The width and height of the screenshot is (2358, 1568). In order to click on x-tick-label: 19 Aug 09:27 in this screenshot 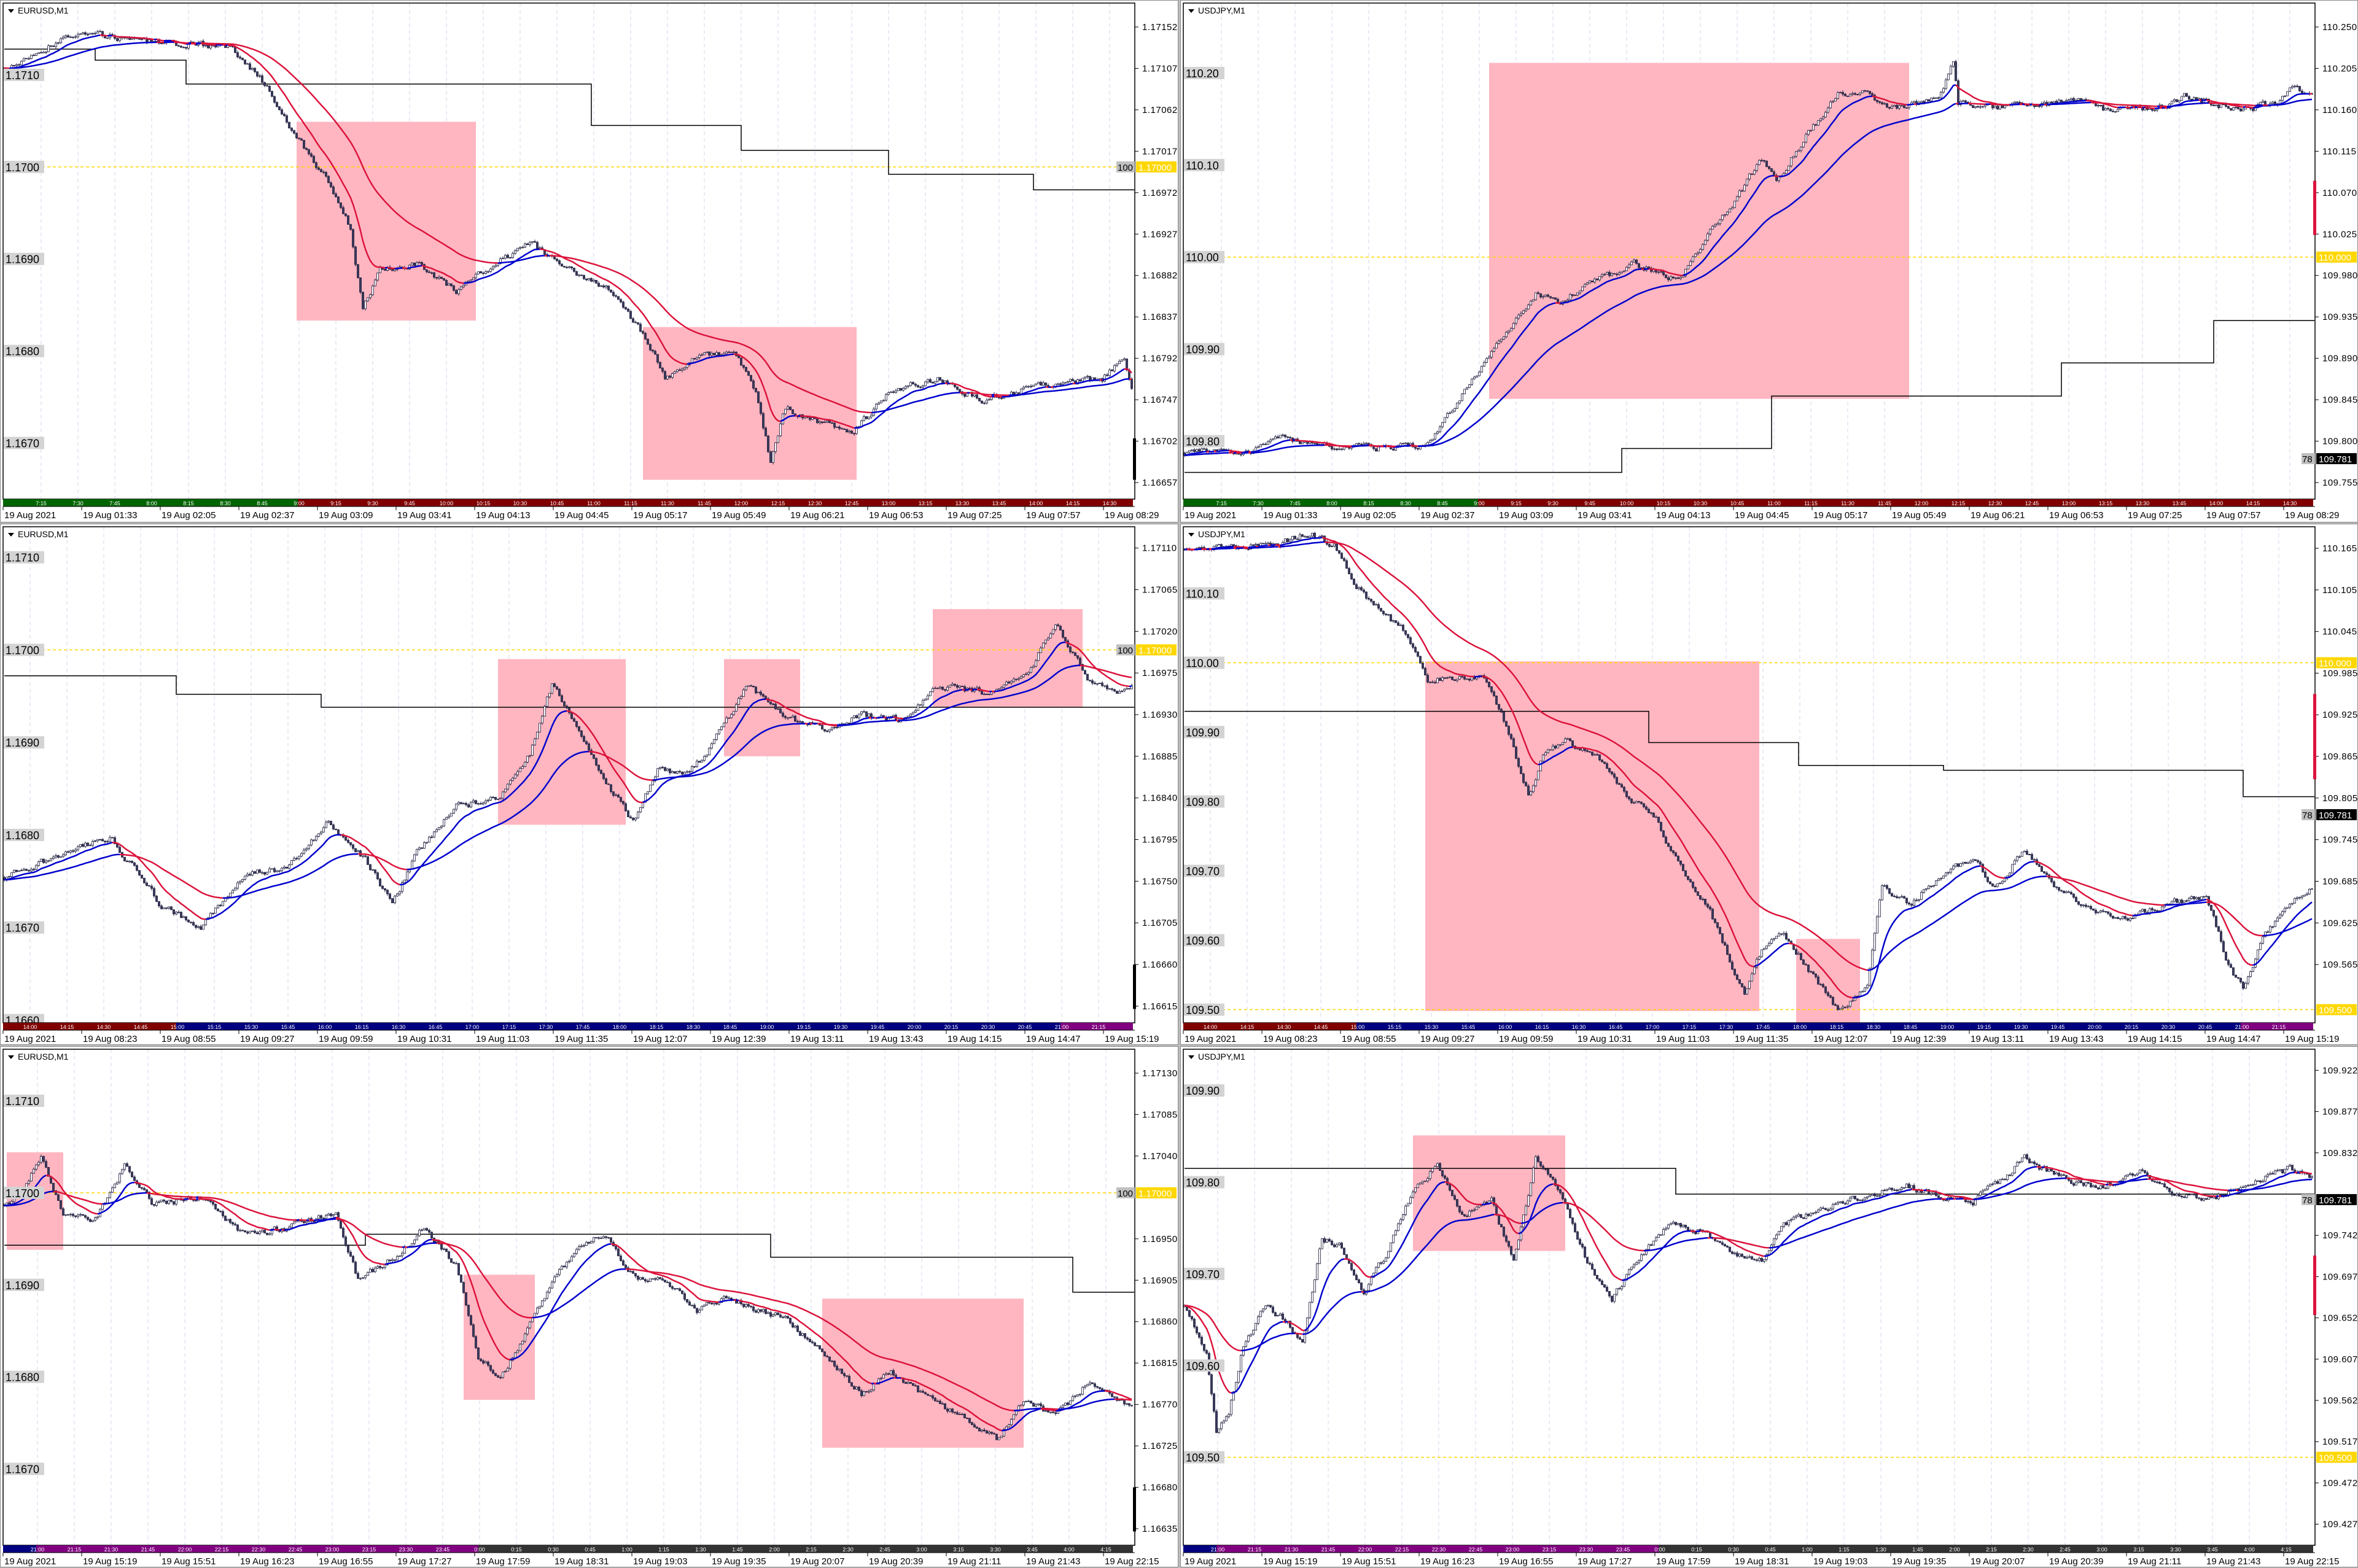, I will do `click(1447, 1039)`.